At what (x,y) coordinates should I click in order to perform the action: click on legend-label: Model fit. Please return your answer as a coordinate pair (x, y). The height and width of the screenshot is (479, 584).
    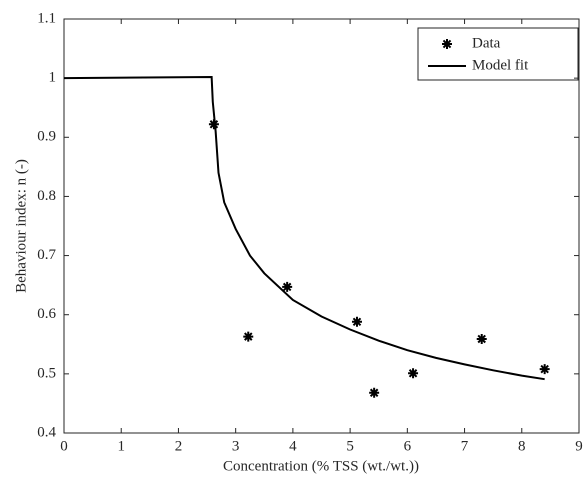
    Looking at the image, I should click on (500, 65).